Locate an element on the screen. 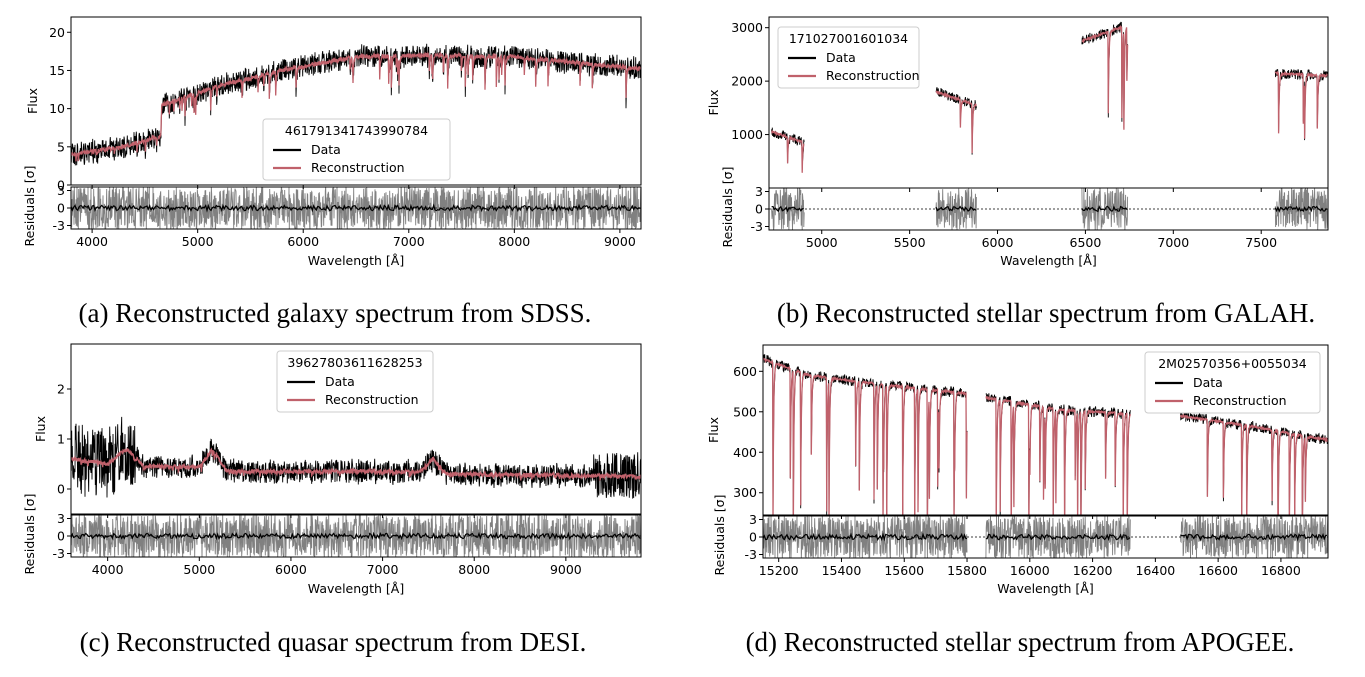 The height and width of the screenshot is (677, 1365). y-tick-label: 0 is located at coordinates (61, 185).